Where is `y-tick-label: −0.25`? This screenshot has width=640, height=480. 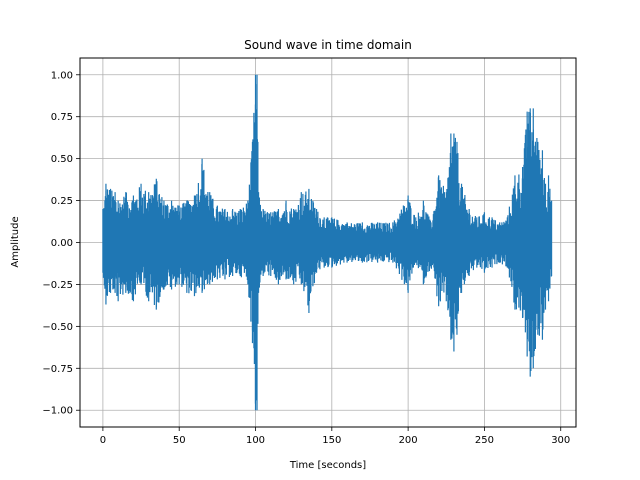 y-tick-label: −0.25 is located at coordinates (57, 285).